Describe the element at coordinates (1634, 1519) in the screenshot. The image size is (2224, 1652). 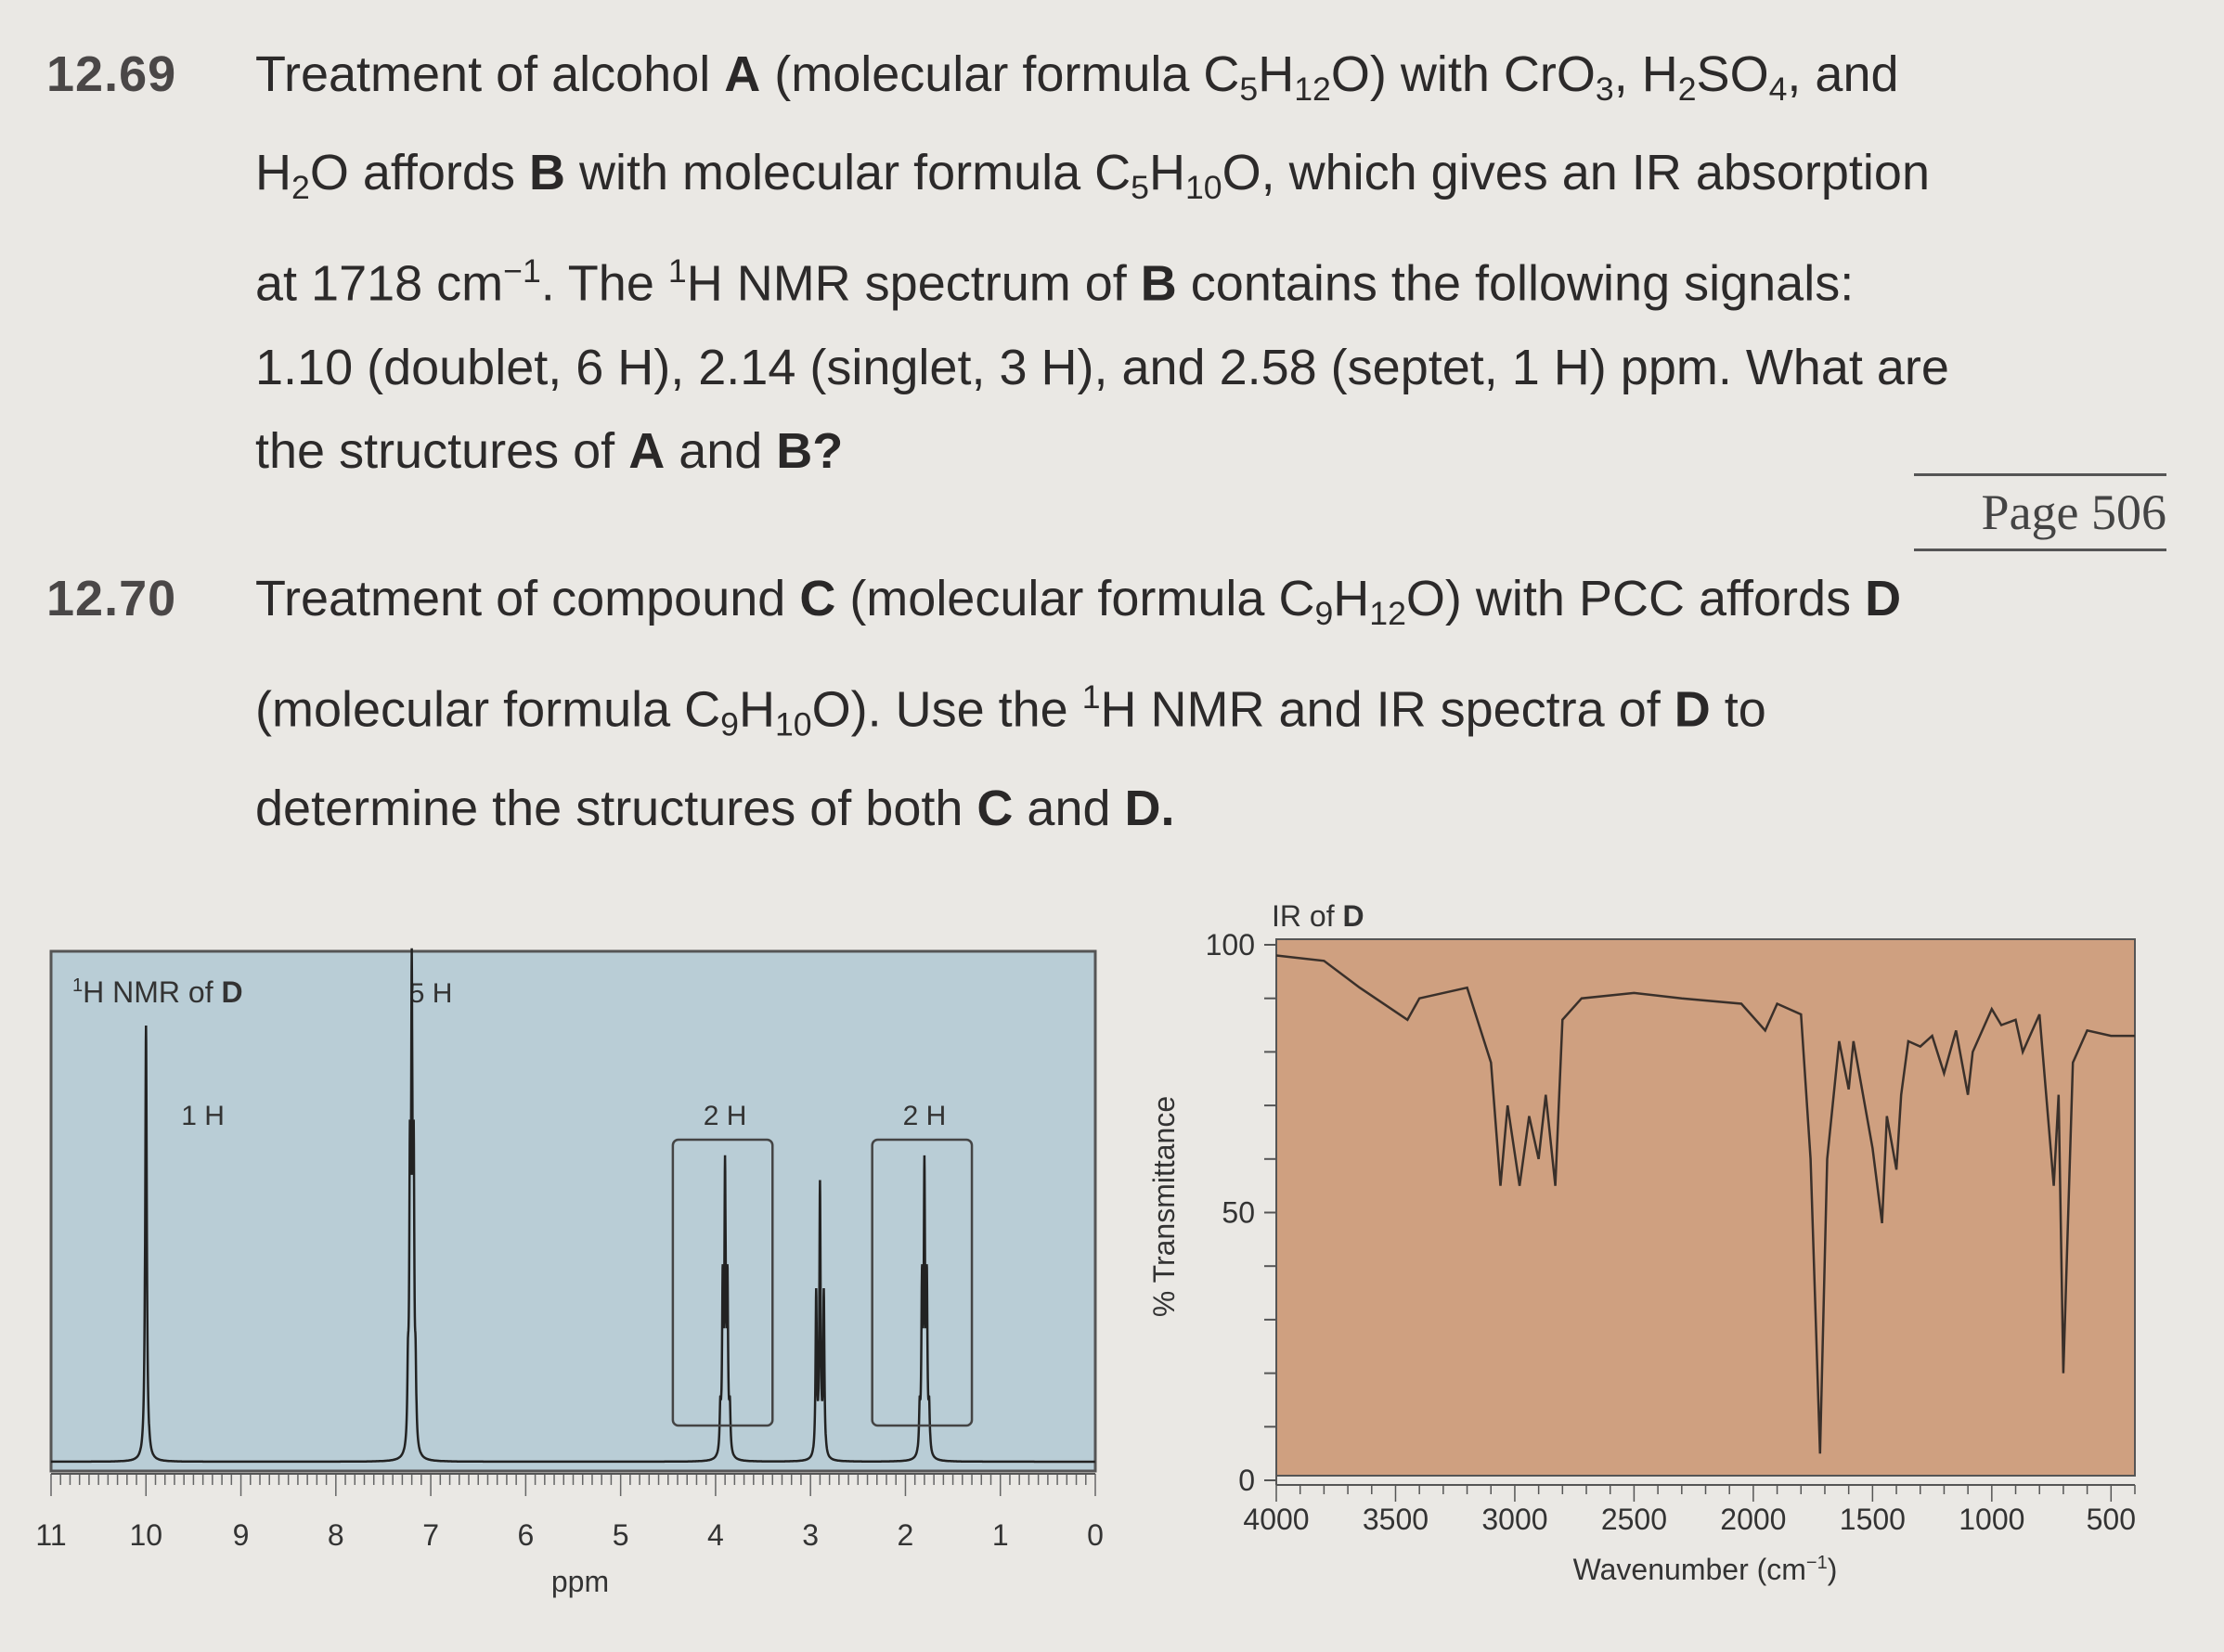
I see `ir-x-tick-label: 2500` at that location.